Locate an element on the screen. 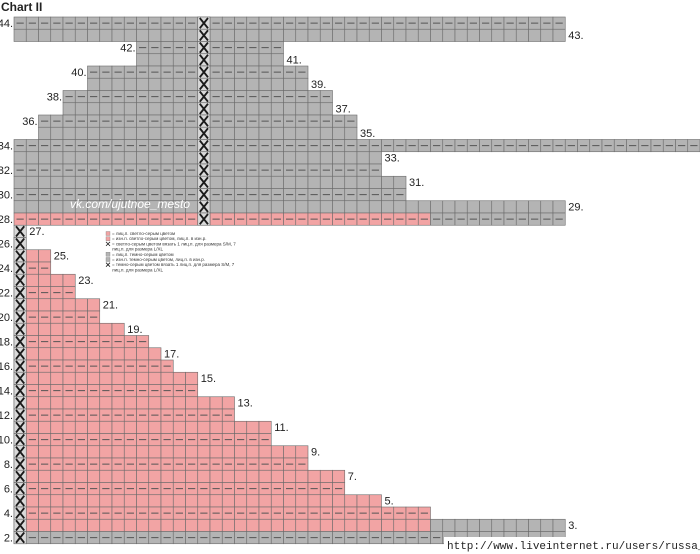 This screenshot has width=700, height=554. legend-swatch is located at coordinates (108, 244).